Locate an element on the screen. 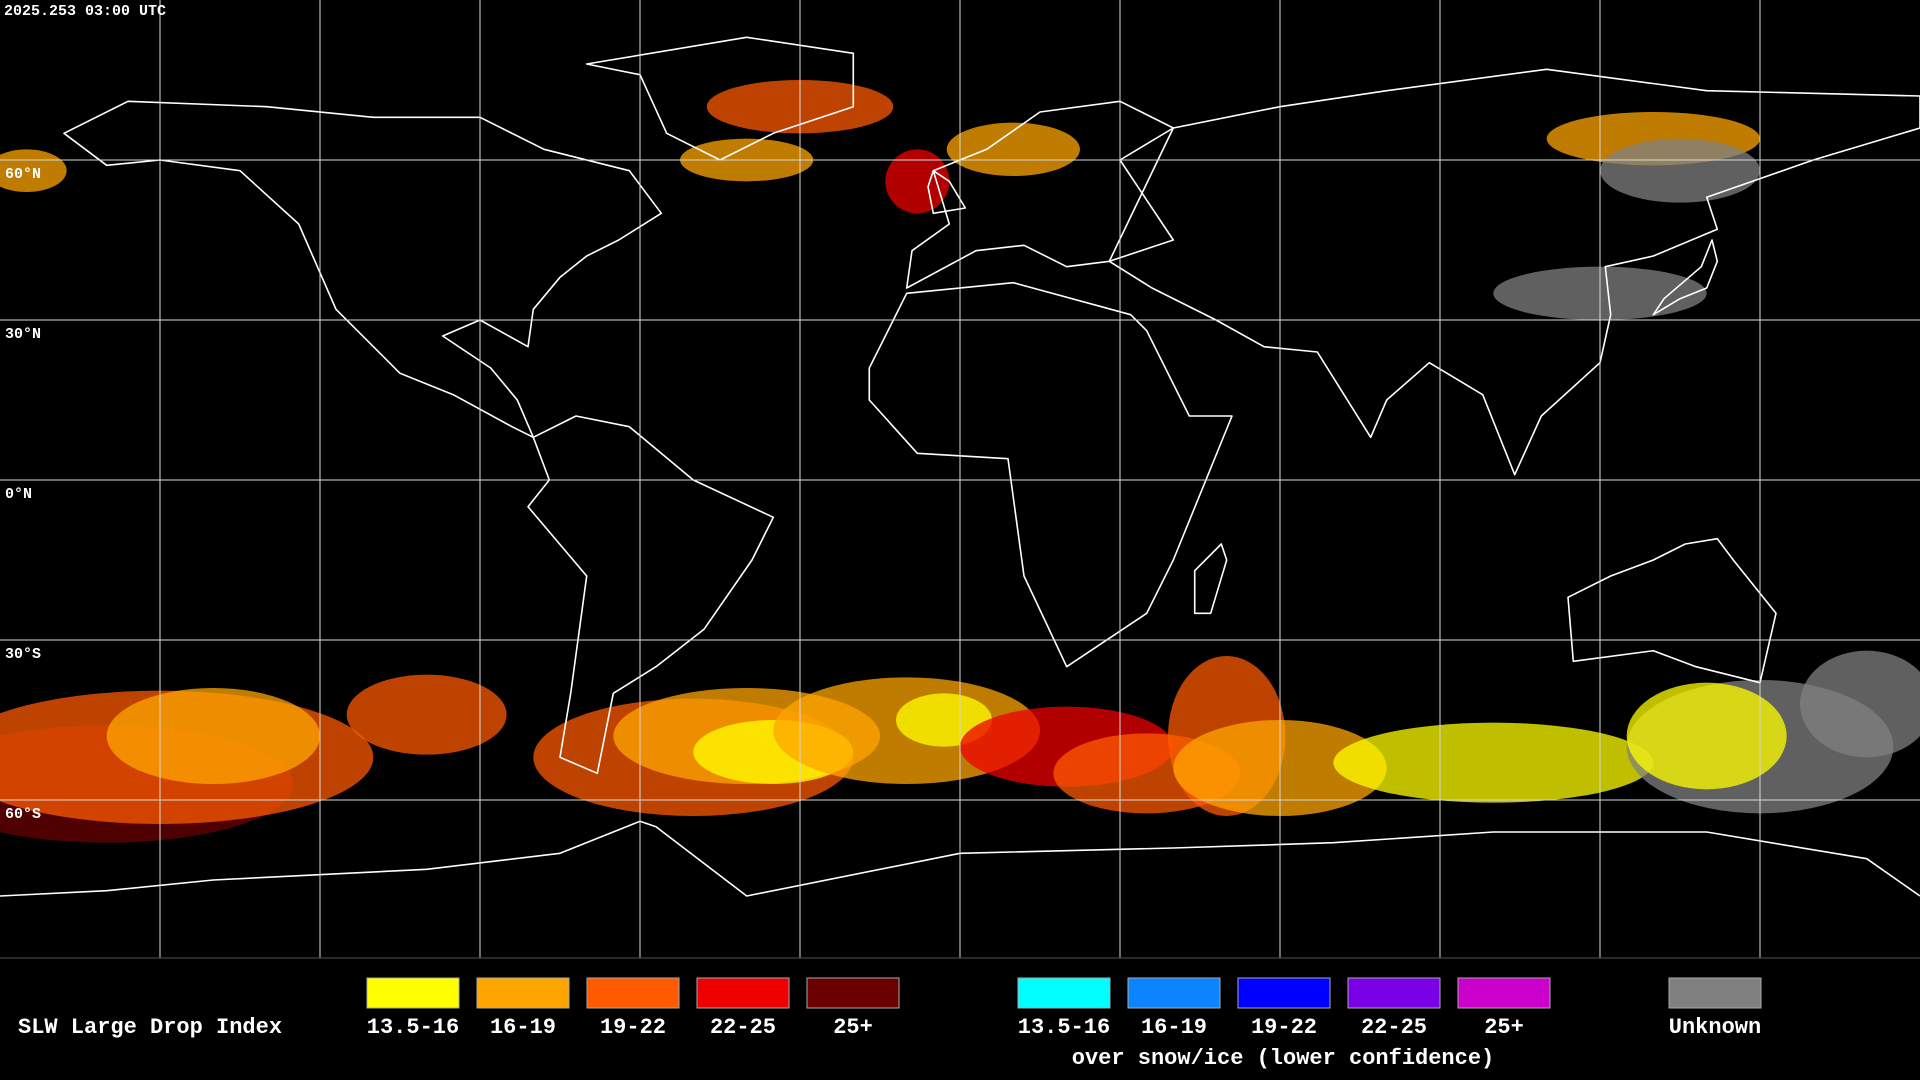 The image size is (1920, 1080). legend-label: Unknown is located at coordinates (1715, 1027).